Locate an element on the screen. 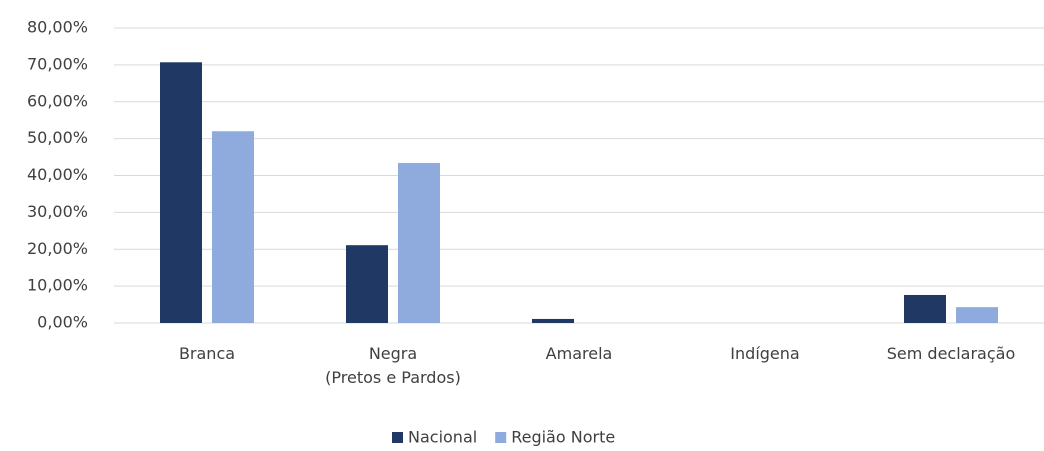 Image resolution: width=1044 pixels, height=451 pixels. x-tick-label: Sem declaração is located at coordinates (951, 353).